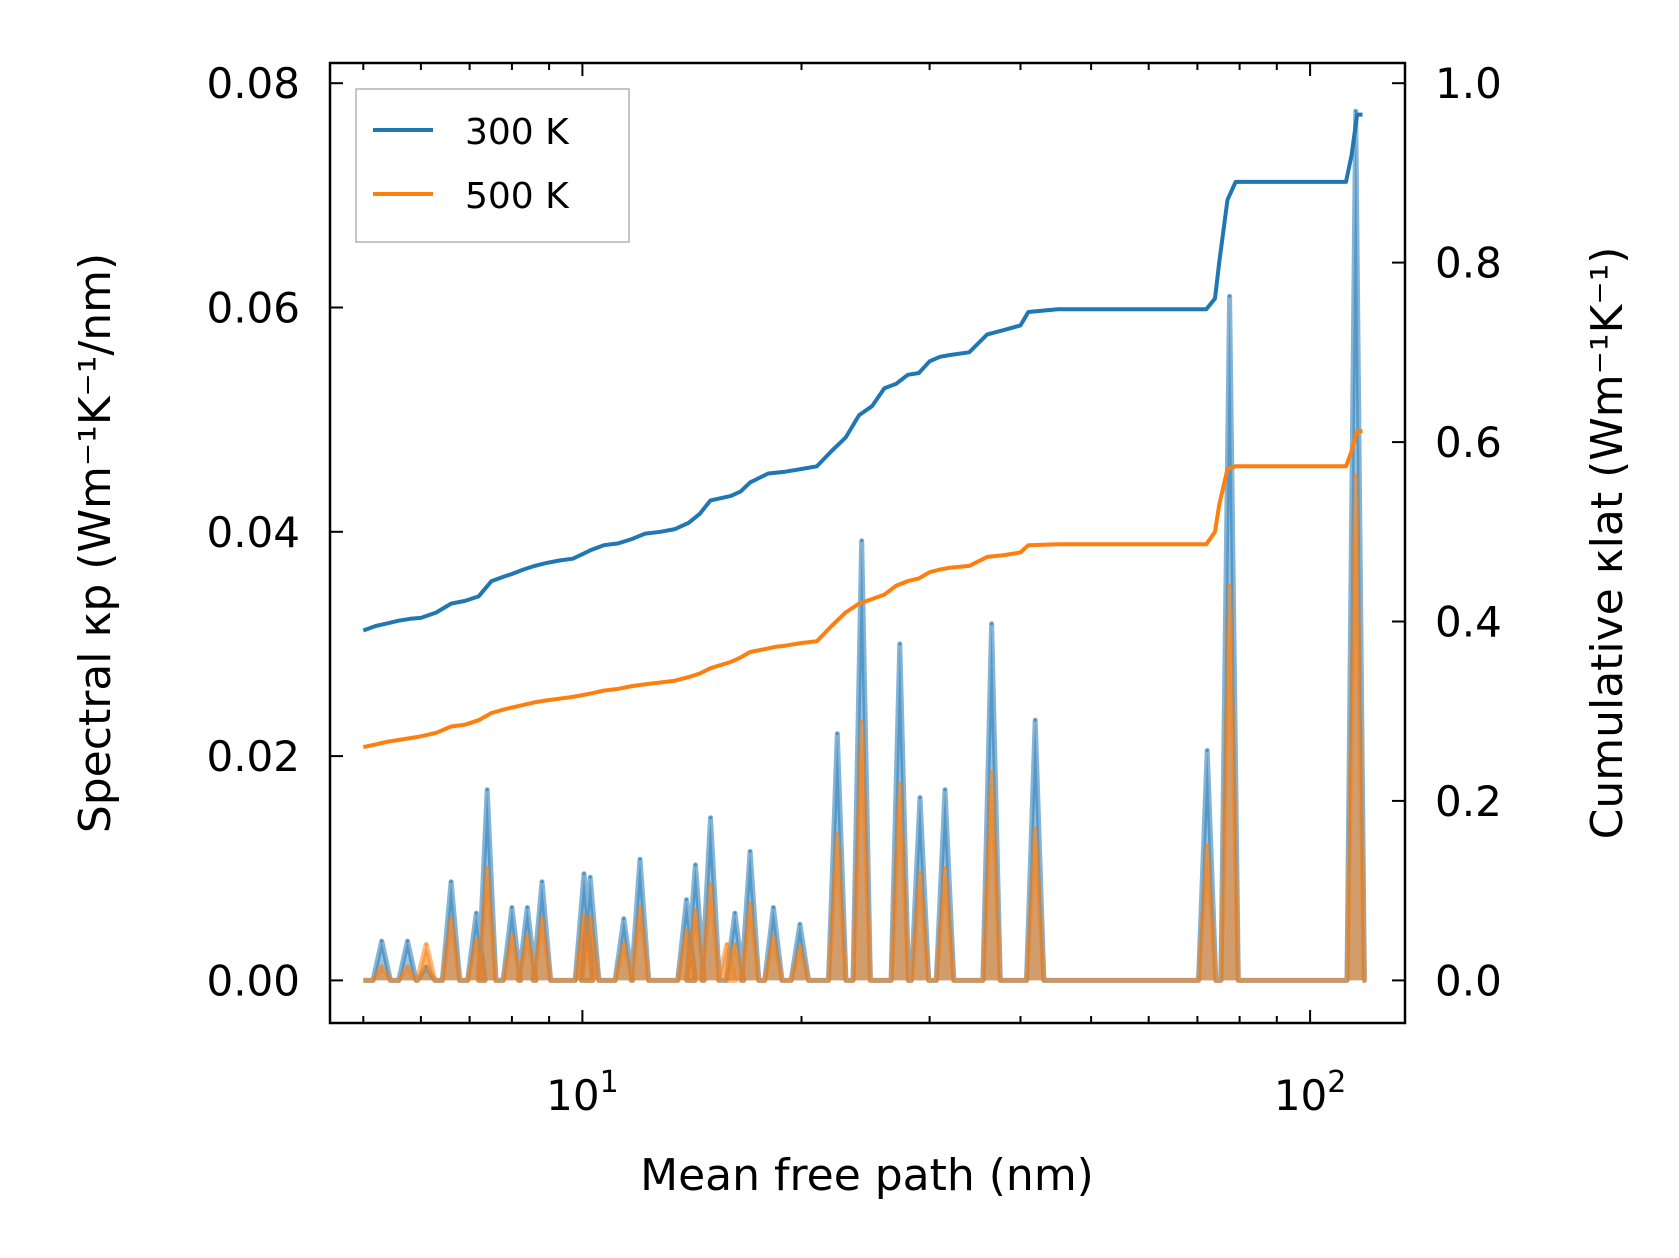 The height and width of the screenshot is (1258, 1679). I want to click on left-y-tick-label: 0.00, so click(253, 980).